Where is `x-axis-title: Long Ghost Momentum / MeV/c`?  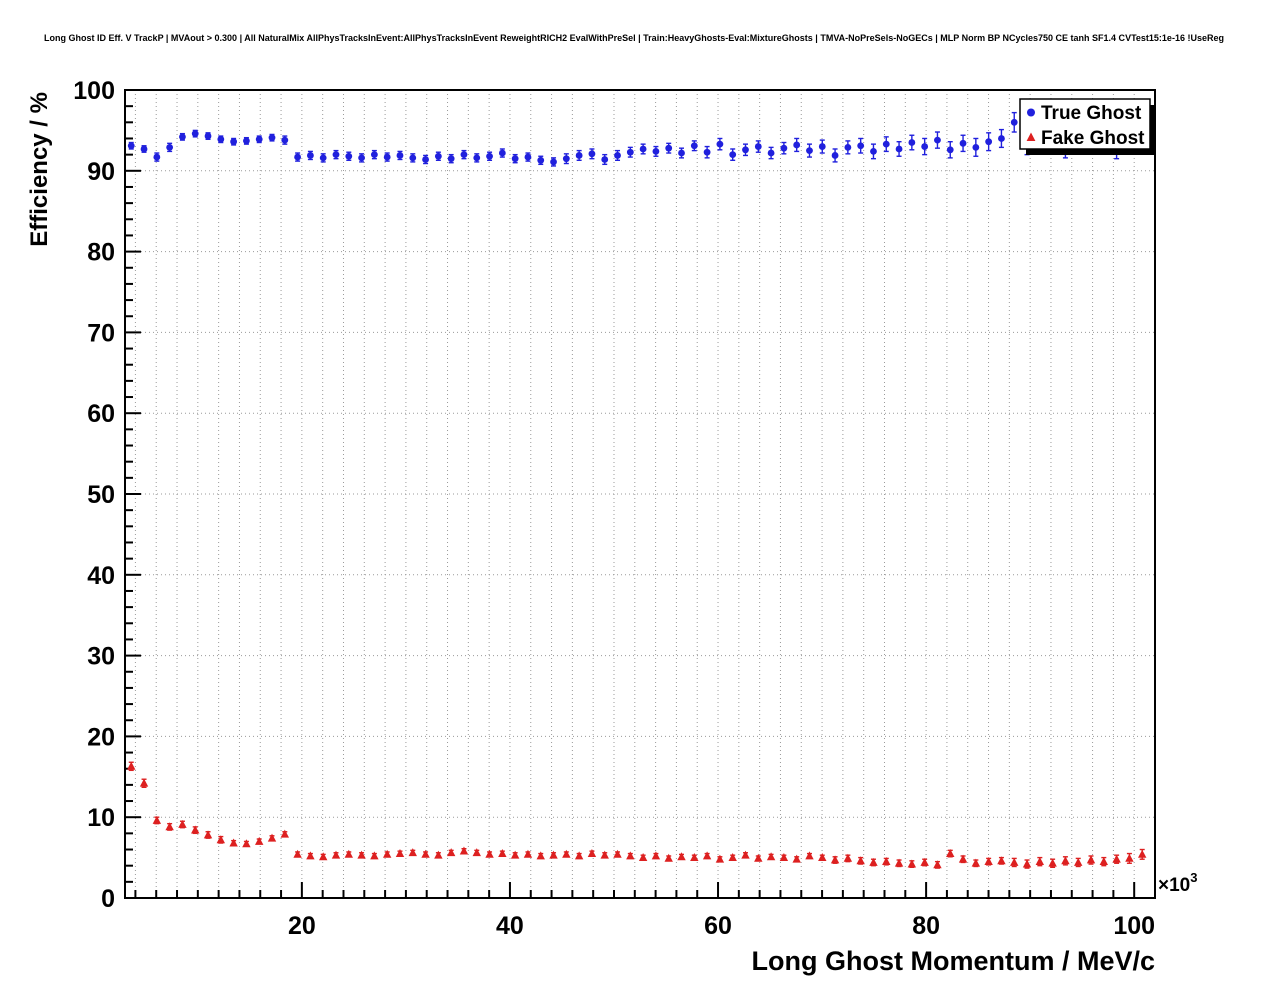
x-axis-title: Long Ghost Momentum / MeV/c is located at coordinates (954, 961).